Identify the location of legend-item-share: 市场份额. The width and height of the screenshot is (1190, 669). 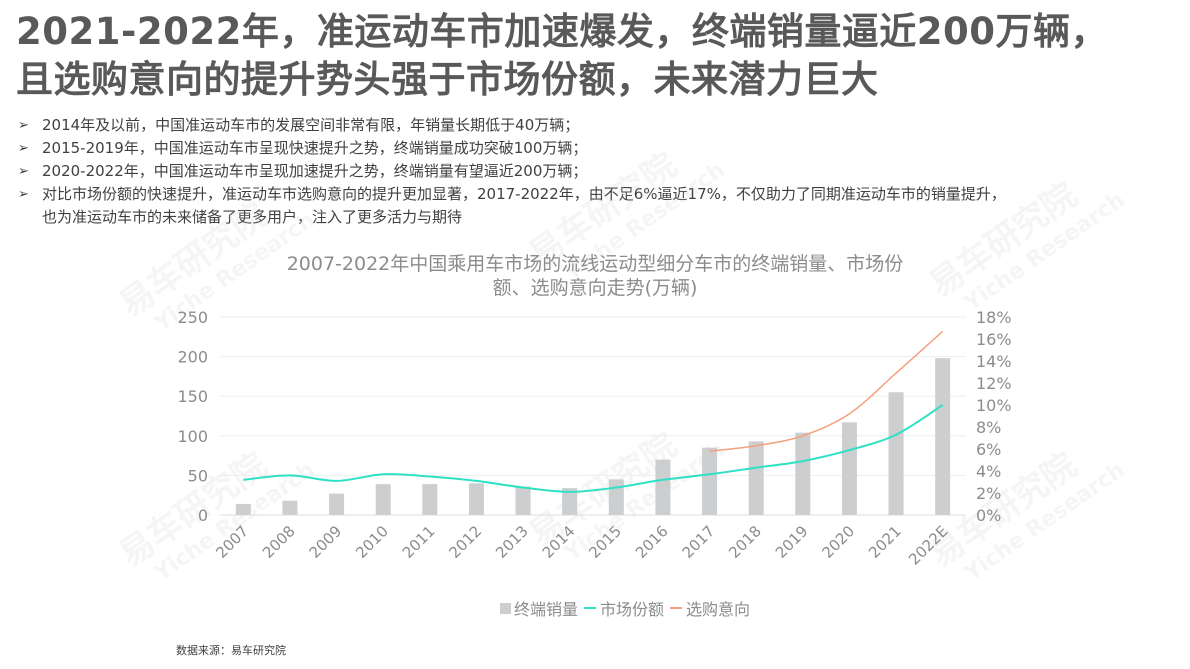
(623, 608).